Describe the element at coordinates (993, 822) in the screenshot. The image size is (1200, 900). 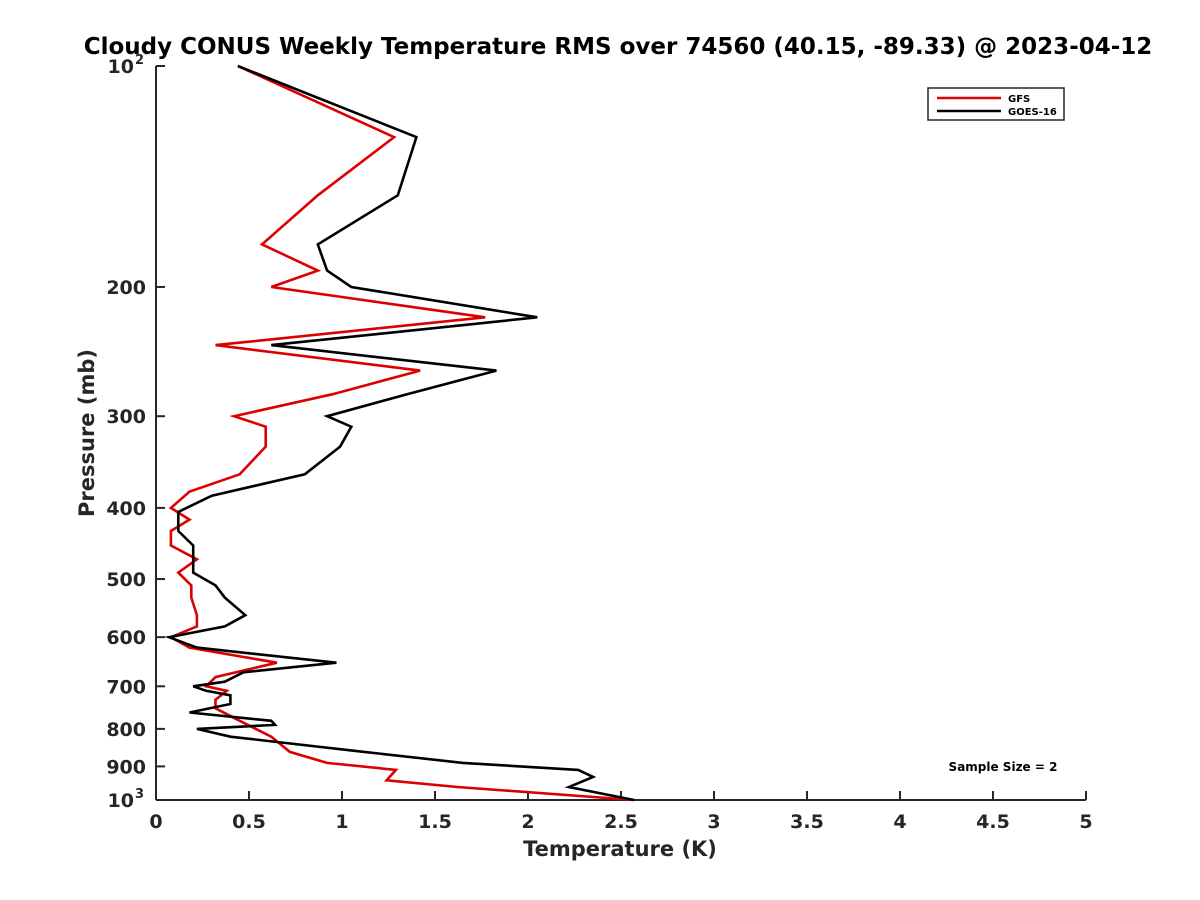
I see `x-tick-label: 4.5` at that location.